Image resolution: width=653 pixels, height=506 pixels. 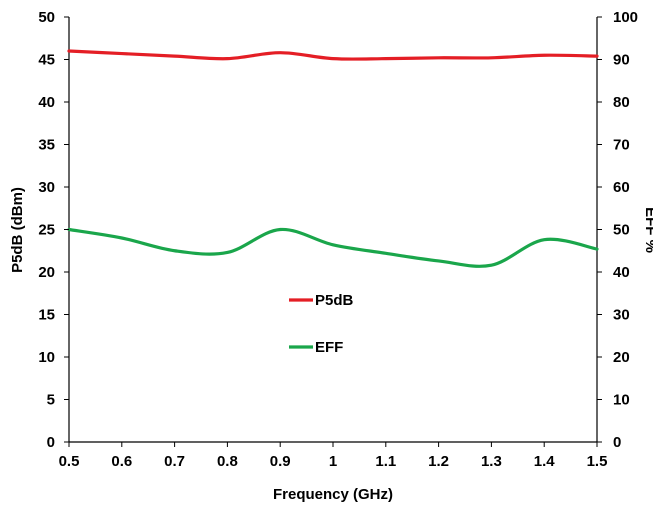 I want to click on x-tick-label: 0.8, so click(x=227, y=461).